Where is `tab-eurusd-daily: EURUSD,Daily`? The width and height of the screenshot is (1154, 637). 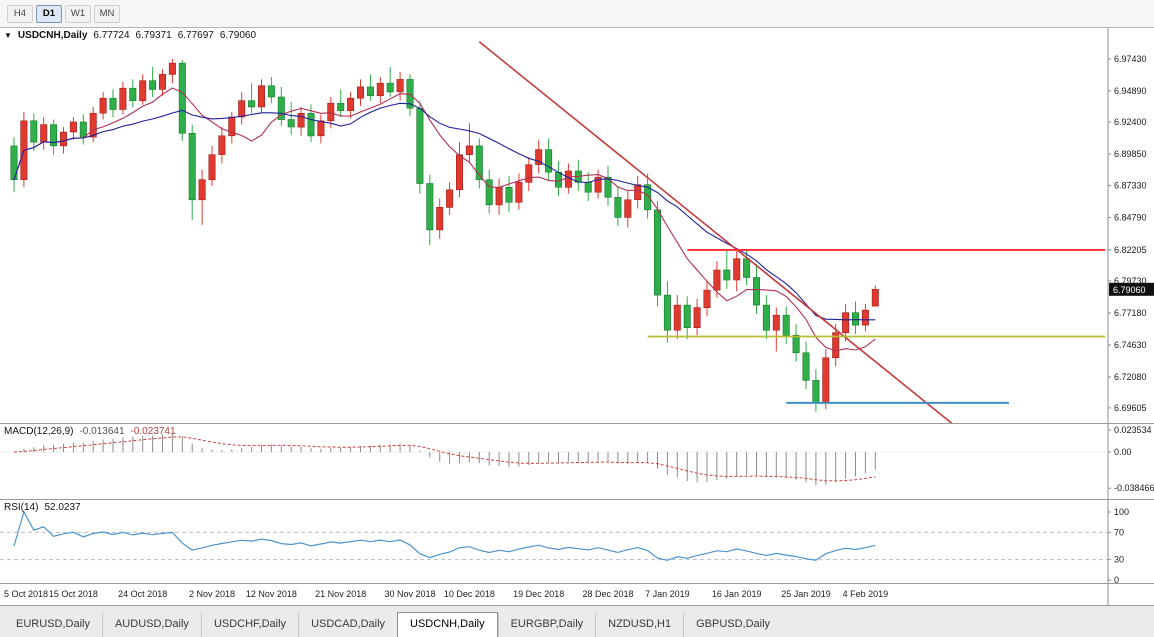
tab-eurusd-daily: EURUSD,Daily is located at coordinates (53, 624).